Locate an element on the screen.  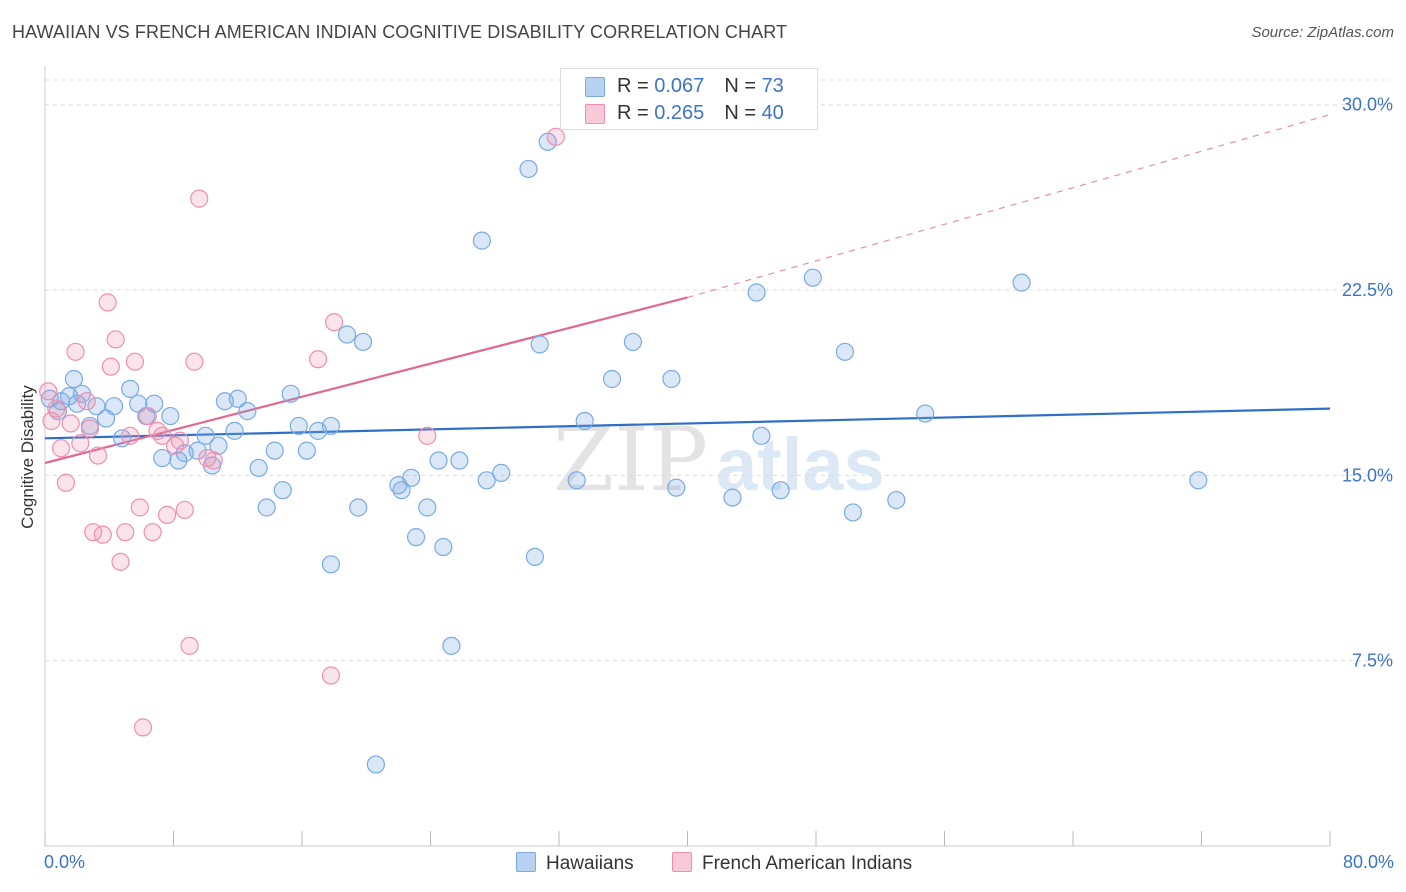
n-label: N = is located at coordinates (743, 86).